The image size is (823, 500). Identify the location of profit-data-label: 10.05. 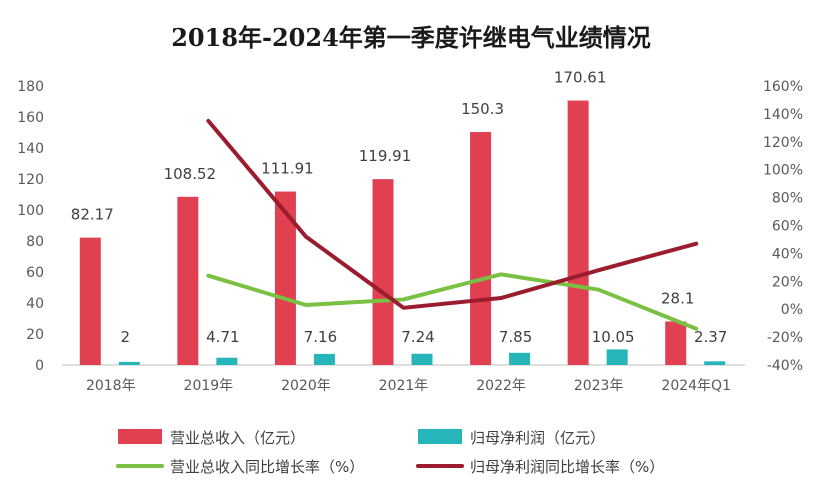
(613, 337).